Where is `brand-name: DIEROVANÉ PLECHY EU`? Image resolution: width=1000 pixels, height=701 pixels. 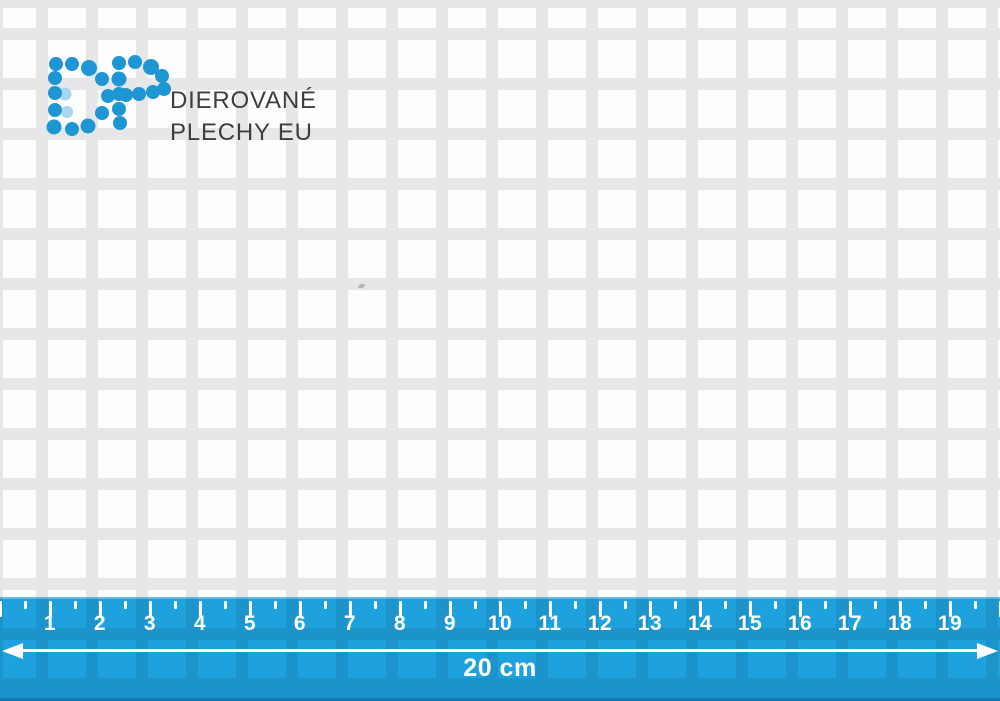
brand-name: DIEROVANÉ PLECHY EU is located at coordinates (243, 117).